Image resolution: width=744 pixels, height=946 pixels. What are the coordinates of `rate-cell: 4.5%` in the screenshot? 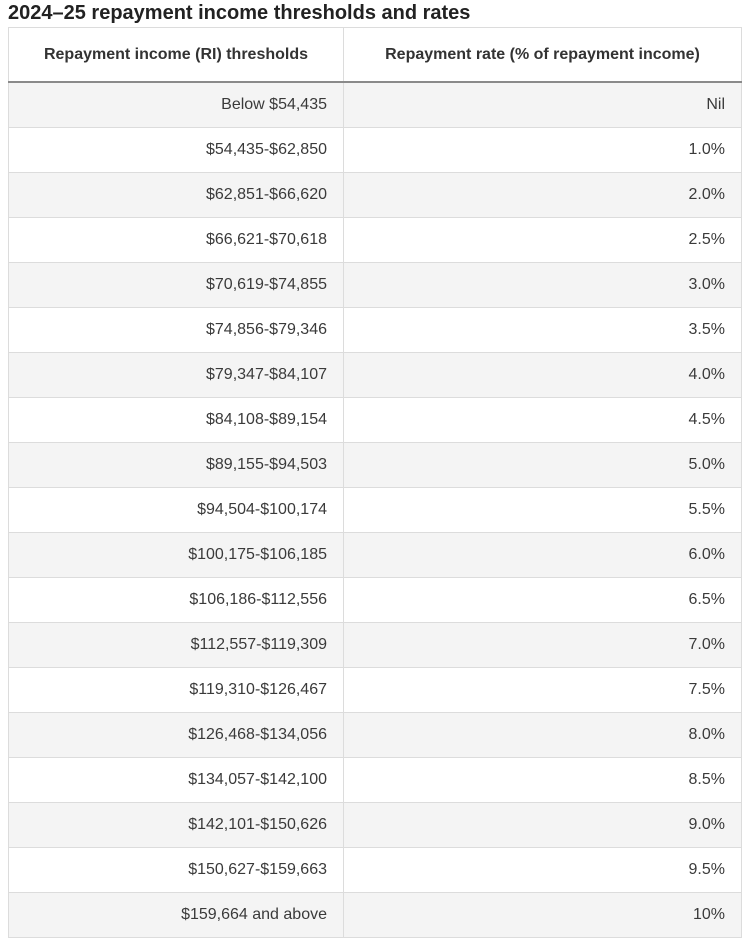 It's located at (542, 420).